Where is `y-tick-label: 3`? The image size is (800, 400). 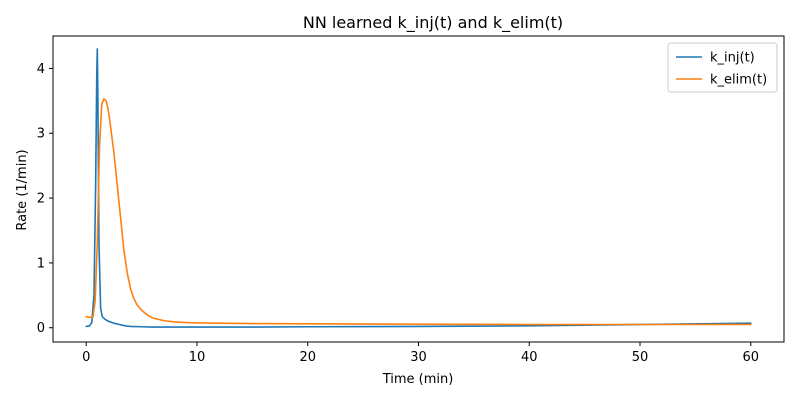 y-tick-label: 3 is located at coordinates (41, 134).